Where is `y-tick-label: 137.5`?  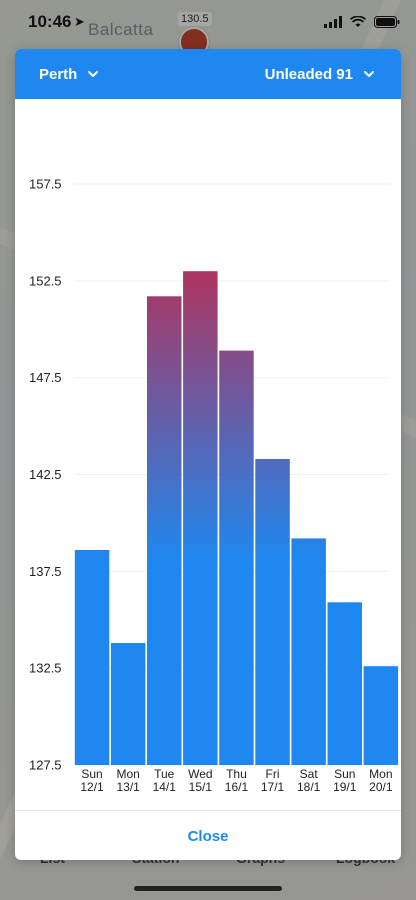
y-tick-label: 137.5 is located at coordinates (45, 571).